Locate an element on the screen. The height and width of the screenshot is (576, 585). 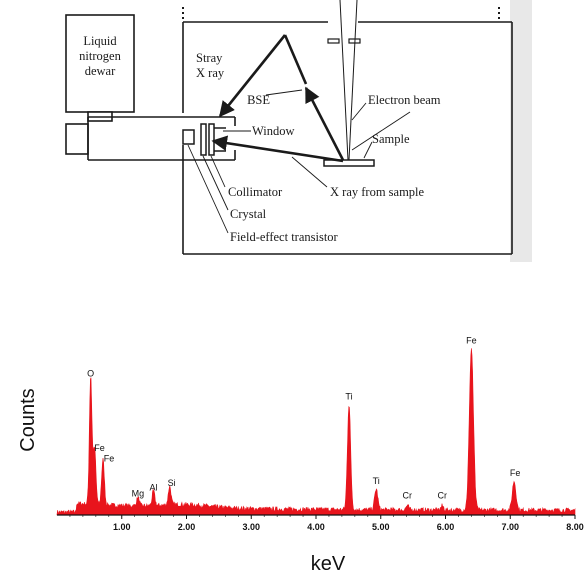
electron-beam-label: Electron beam is located at coordinates (404, 100).